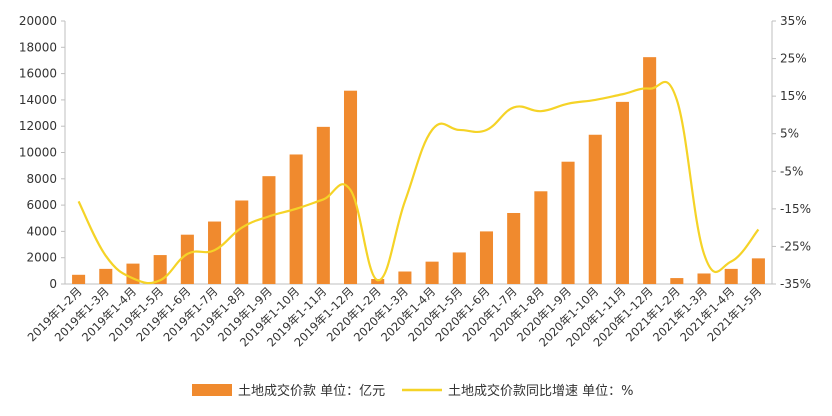 This screenshot has width=832, height=416. What do you see at coordinates (793, 21) in the screenshot?
I see `right-tick-label: 35%` at bounding box center [793, 21].